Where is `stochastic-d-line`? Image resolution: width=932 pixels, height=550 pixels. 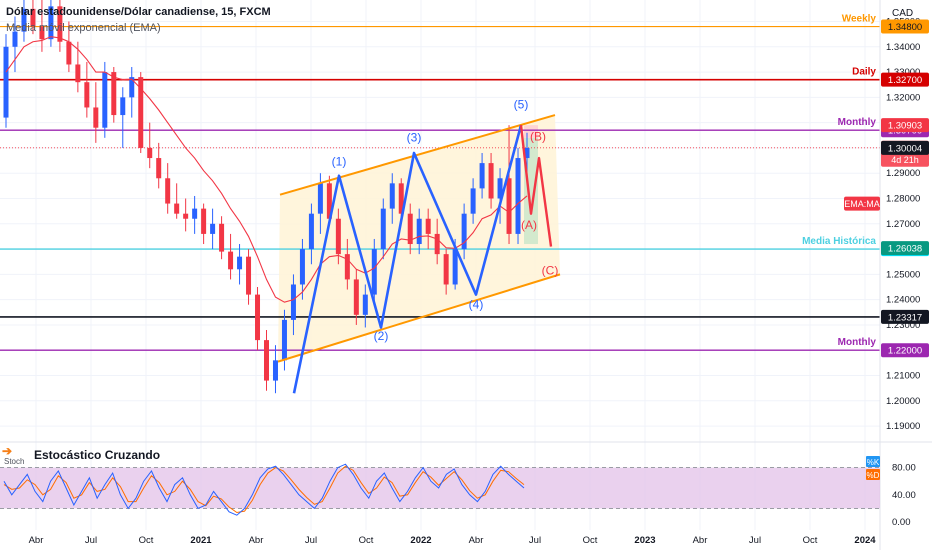 stochastic-d-line is located at coordinates (264, 489).